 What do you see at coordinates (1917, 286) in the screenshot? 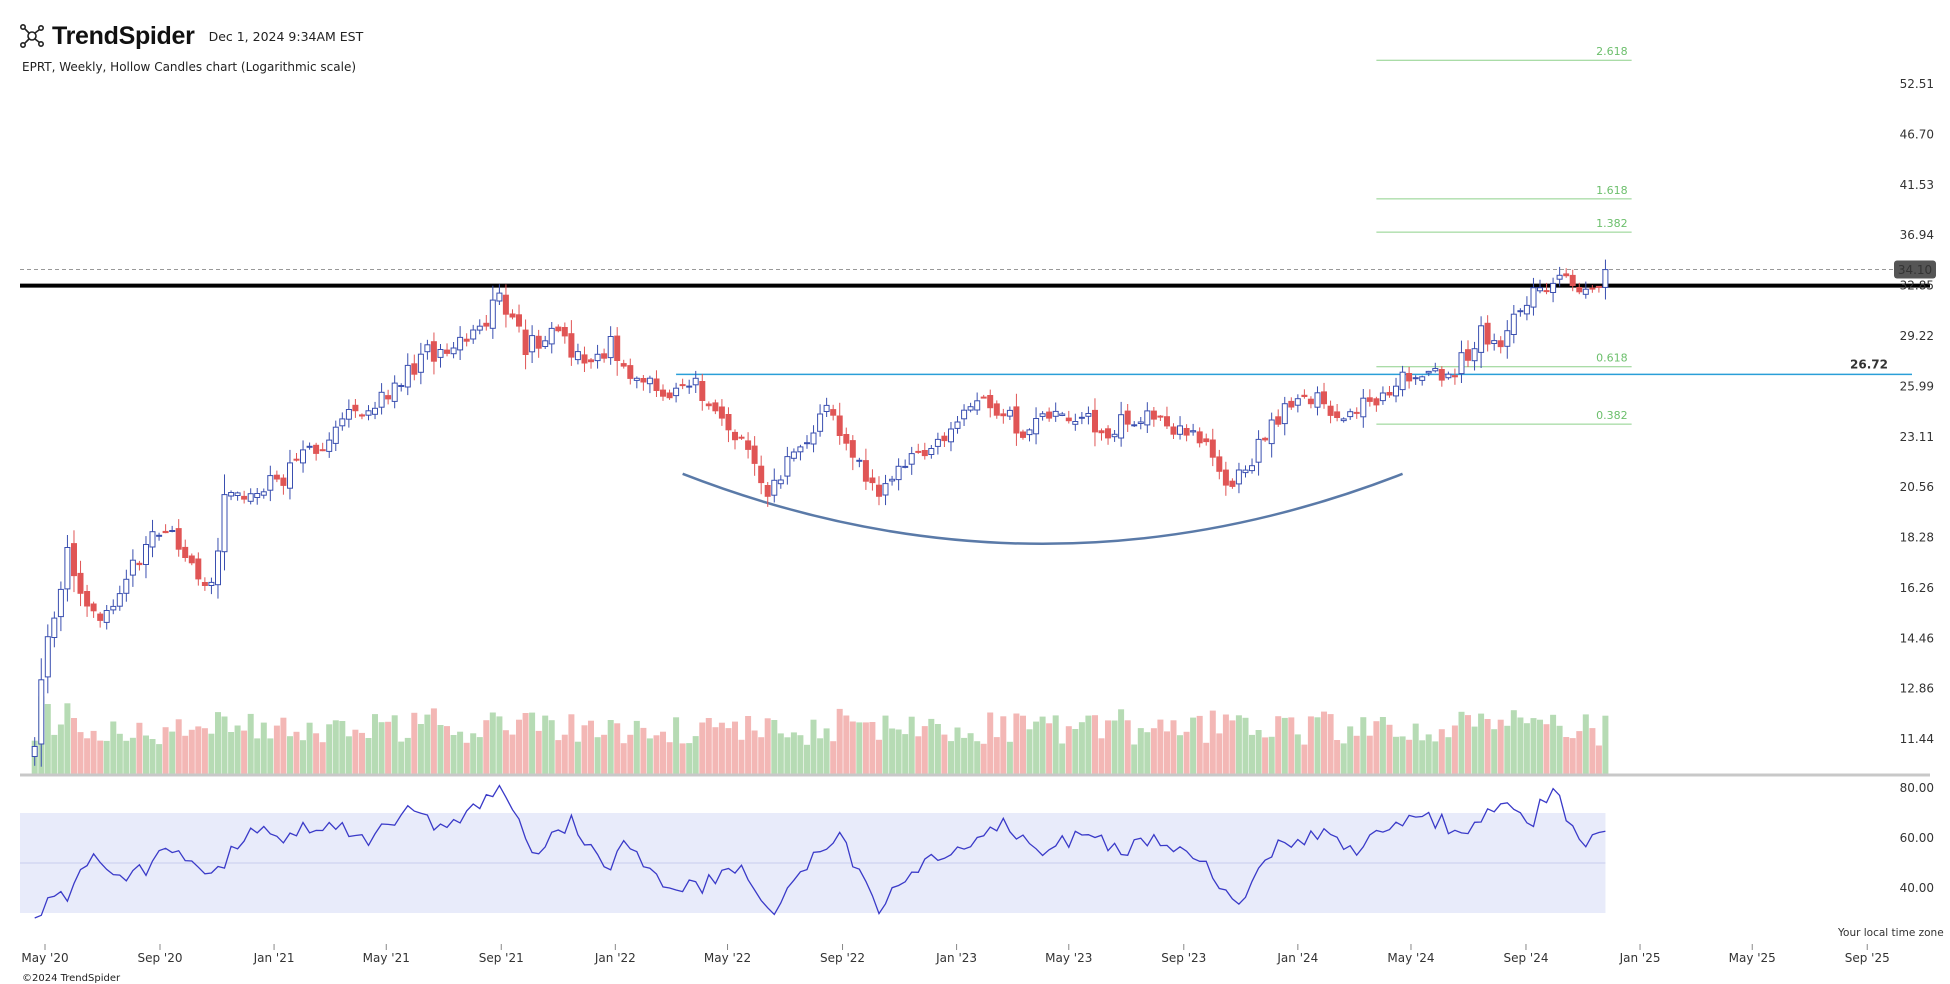
I see `price-tick-label: 32.85` at bounding box center [1917, 286].